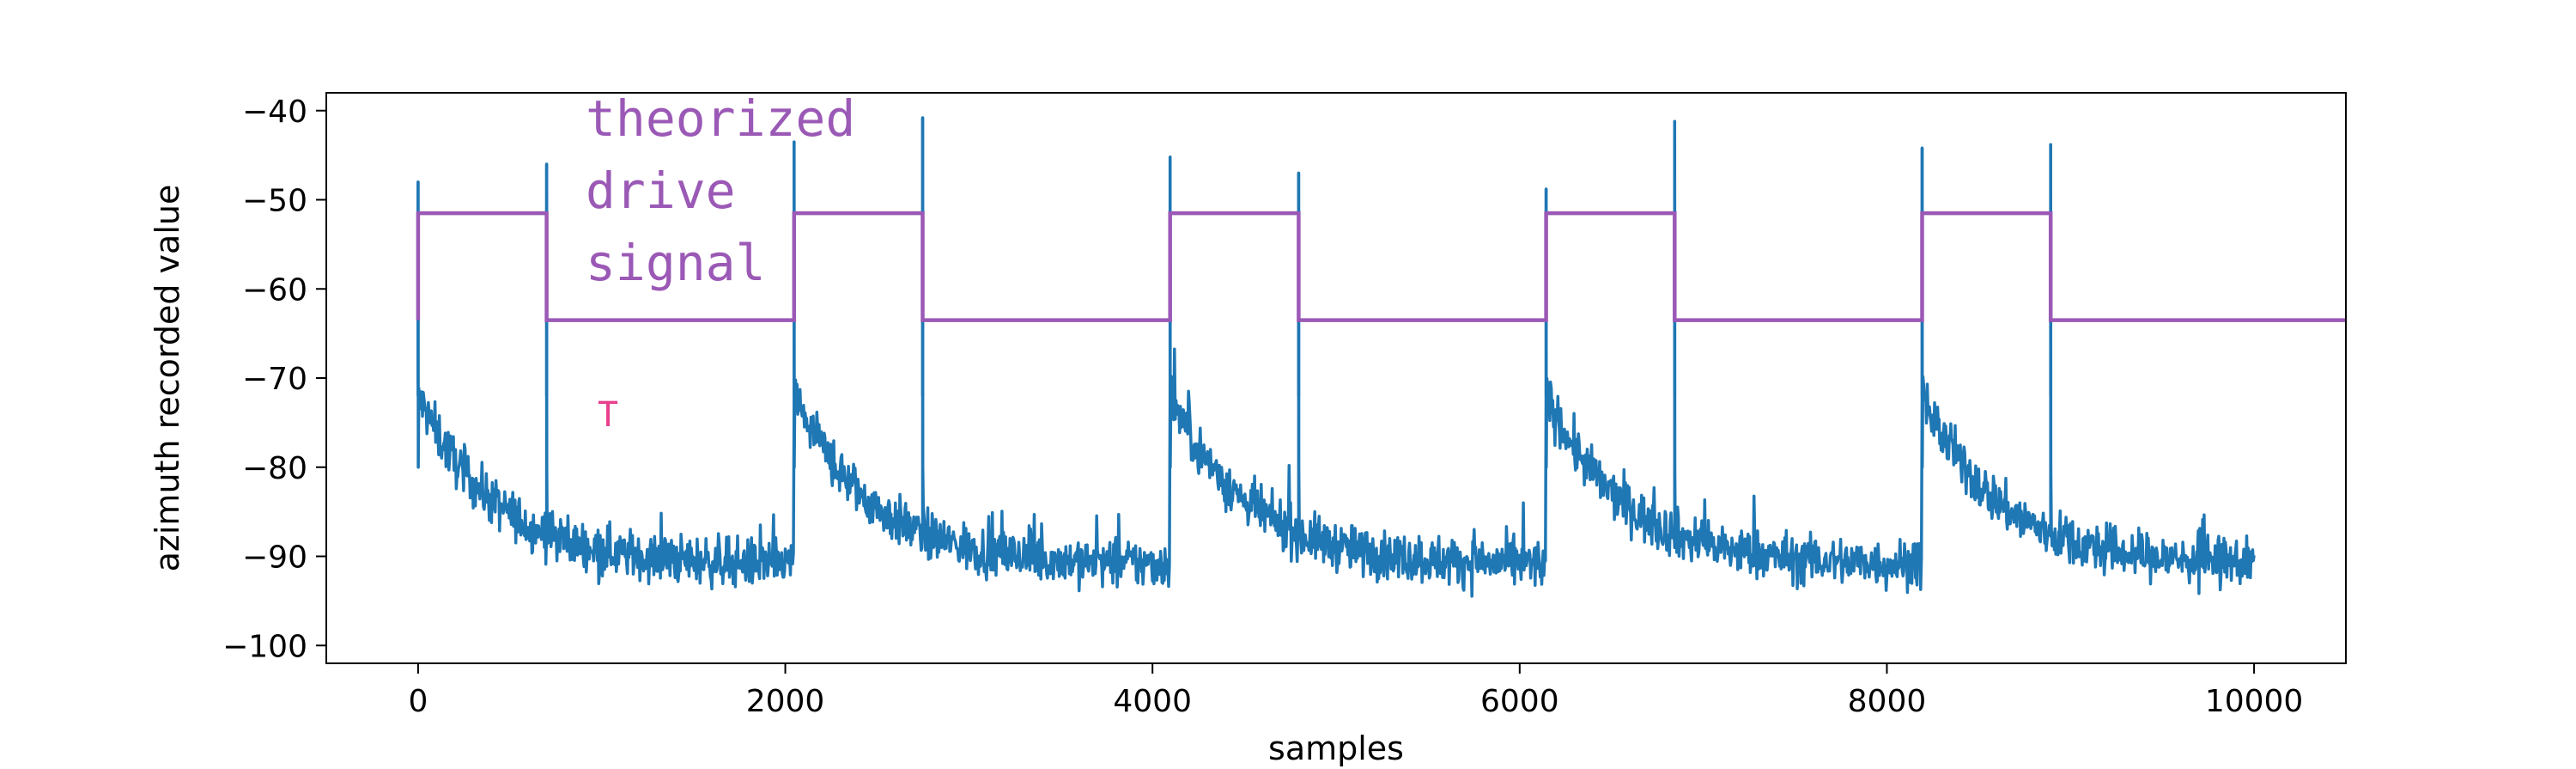  Describe the element at coordinates (274, 290) in the screenshot. I see `y-tick-label: −60` at that location.